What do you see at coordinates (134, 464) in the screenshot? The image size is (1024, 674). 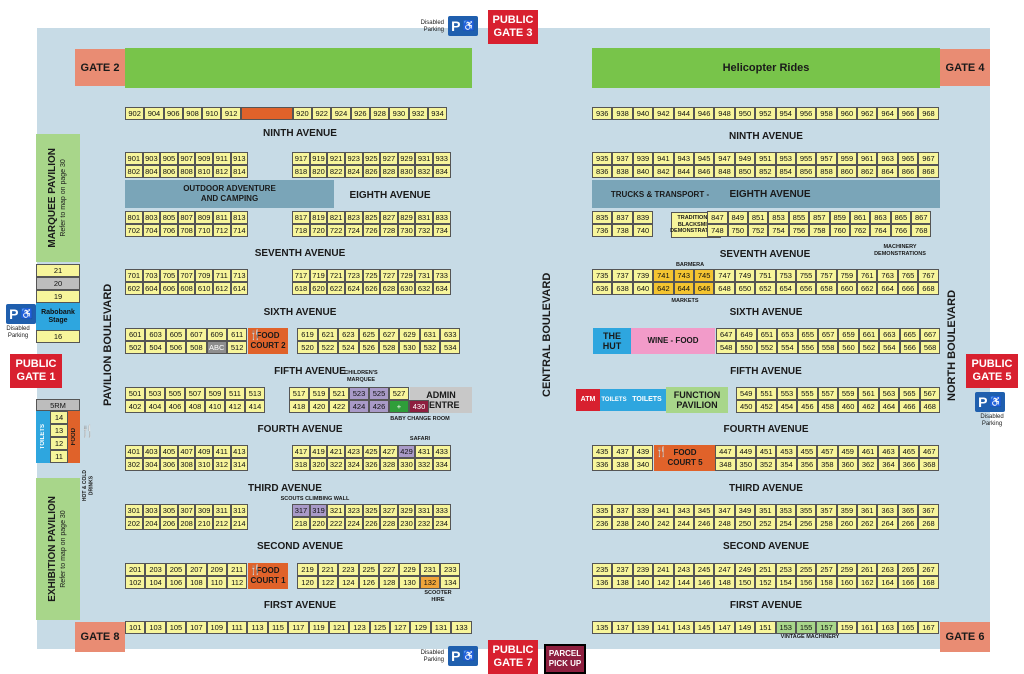 I see `stall: 302` at bounding box center [134, 464].